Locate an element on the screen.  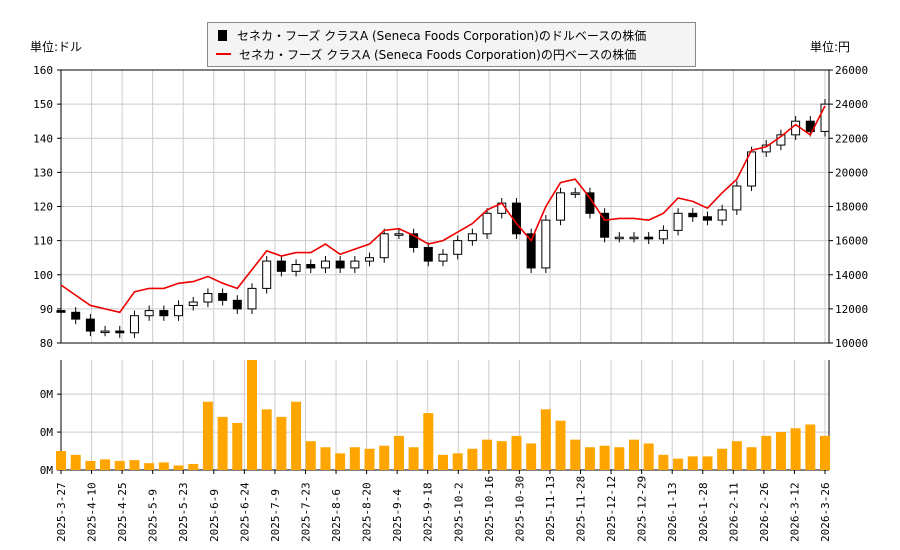
x-tick-label: 2026-2-26 is located at coordinates (764, 512).